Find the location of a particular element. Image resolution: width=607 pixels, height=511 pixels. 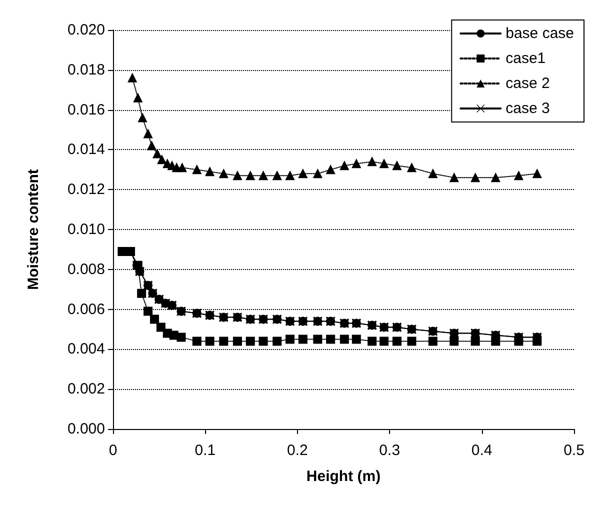

y-tick-label: 0.010 is located at coordinates (86, 229).